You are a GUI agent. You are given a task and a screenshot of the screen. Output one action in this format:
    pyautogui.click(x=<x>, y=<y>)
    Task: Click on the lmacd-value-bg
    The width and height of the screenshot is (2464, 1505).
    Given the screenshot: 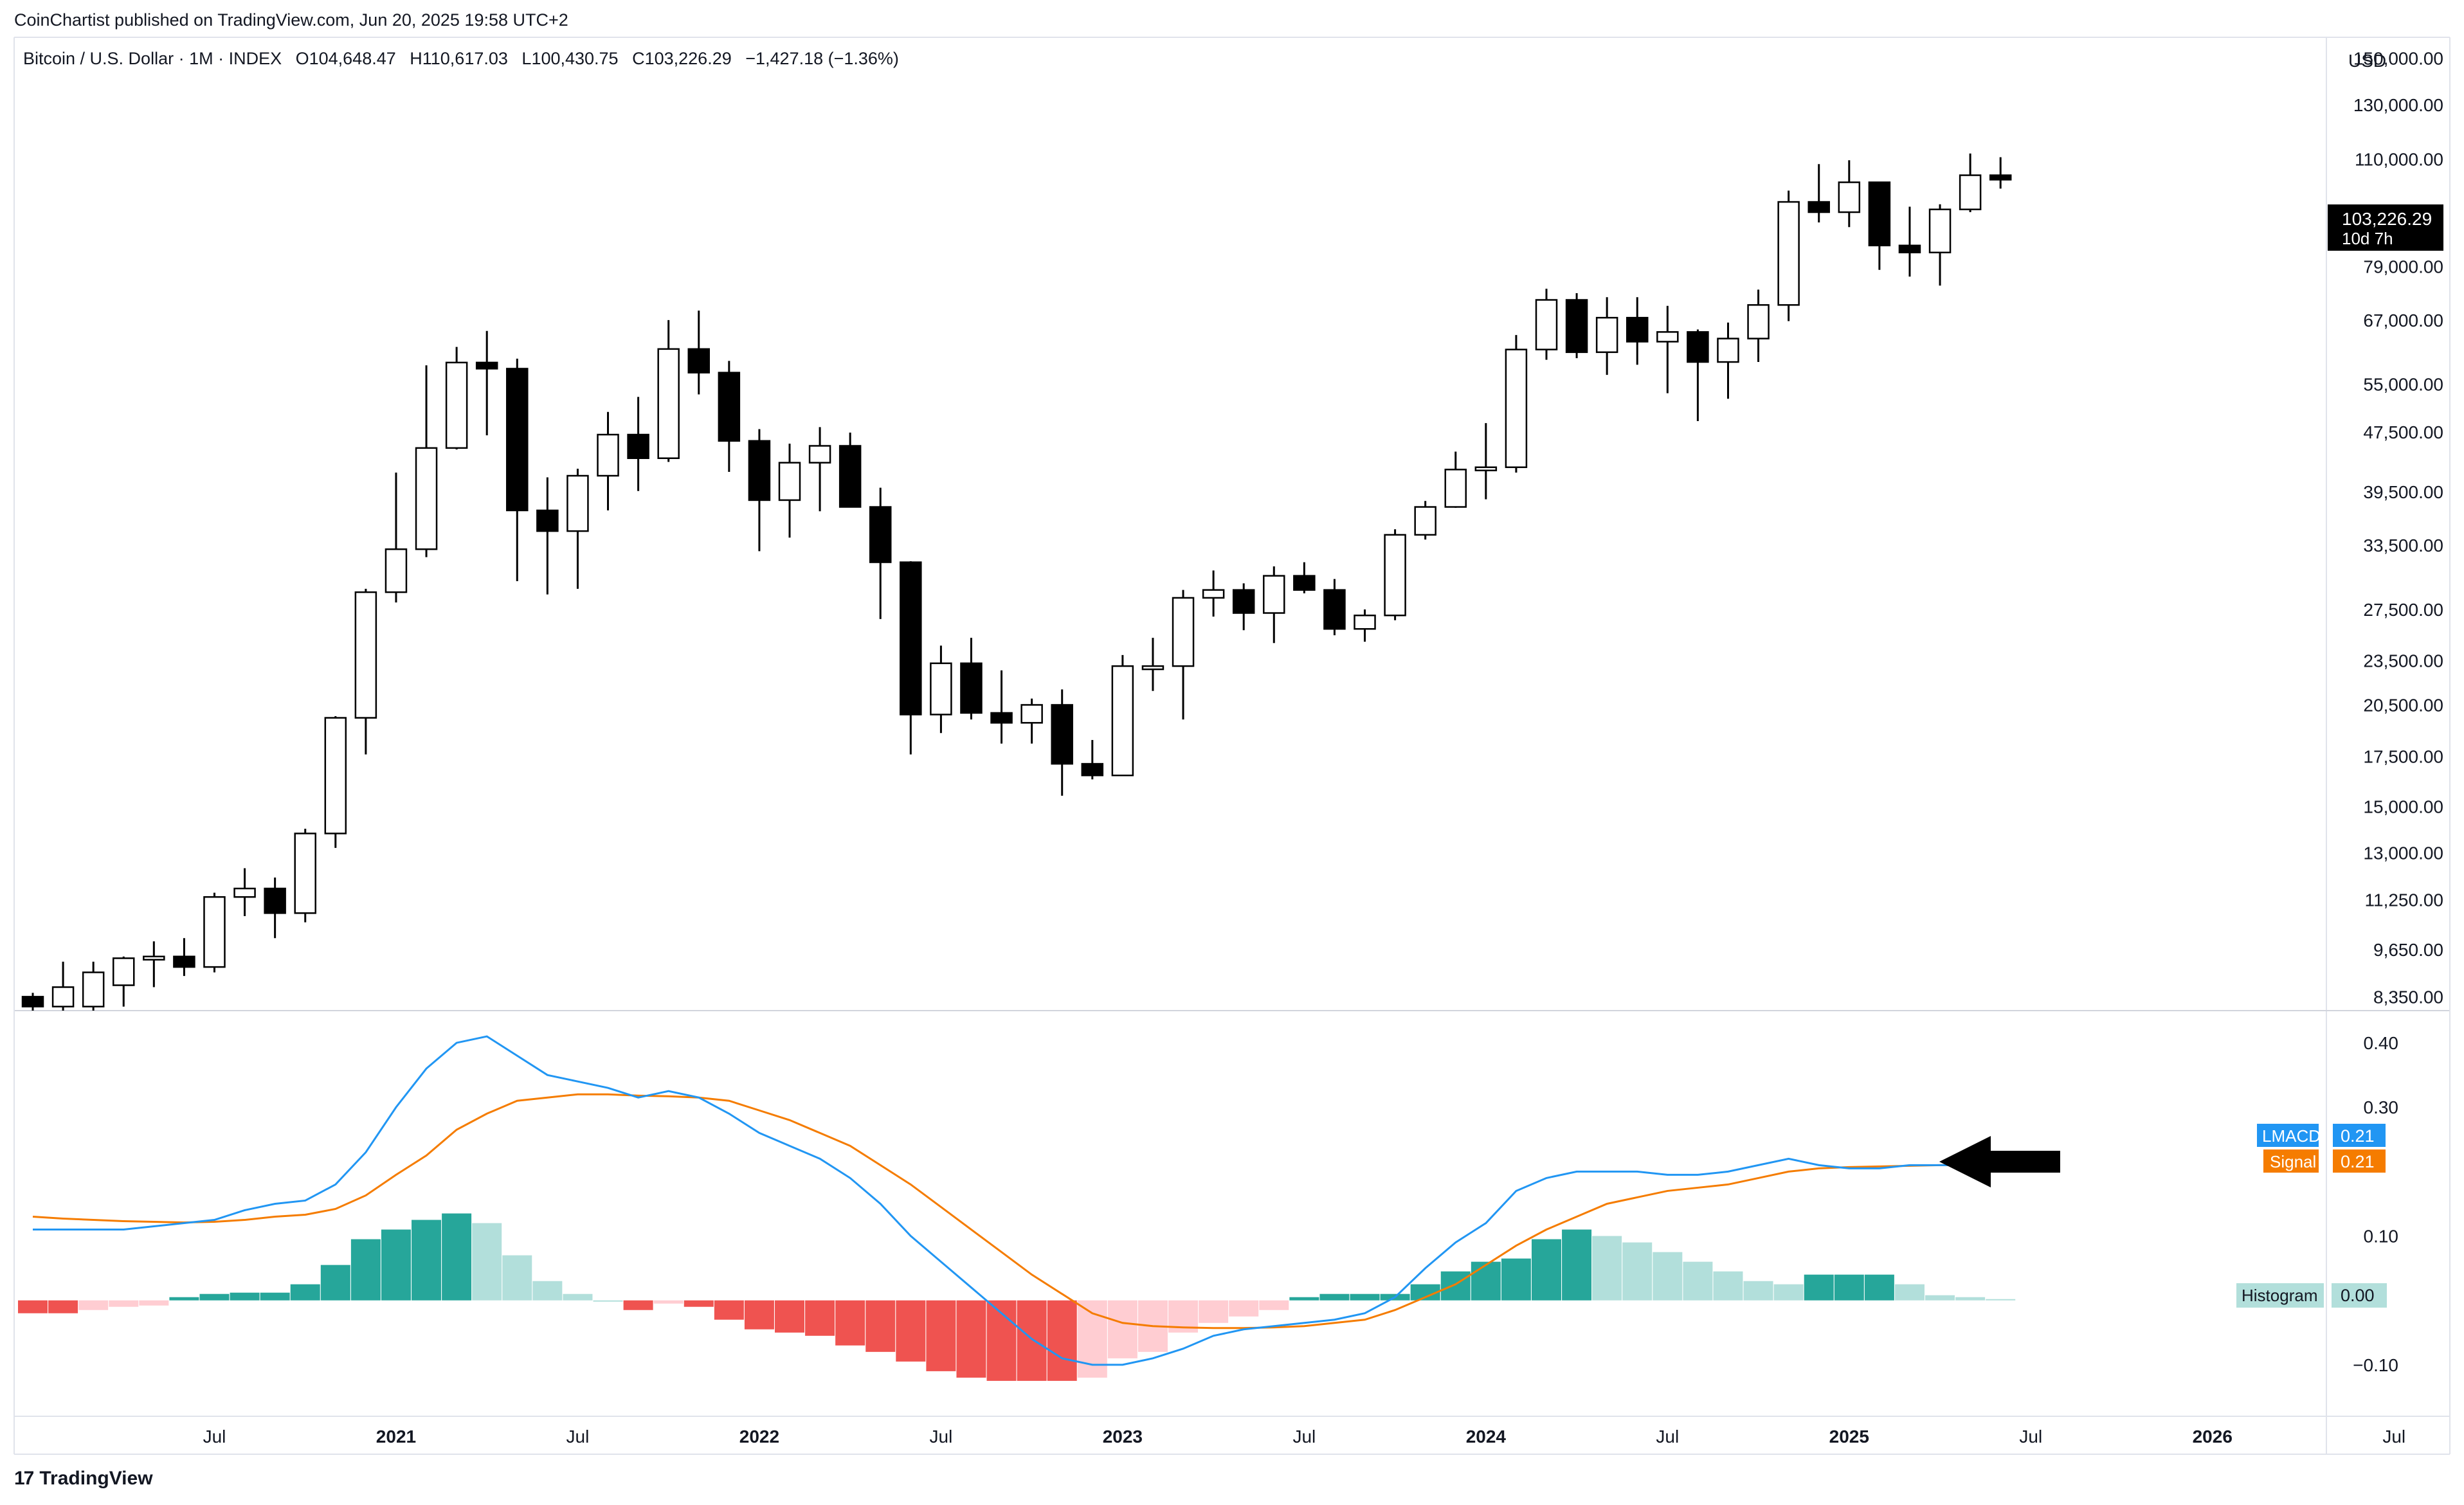 What is the action you would take?
    pyautogui.click(x=2359, y=1135)
    